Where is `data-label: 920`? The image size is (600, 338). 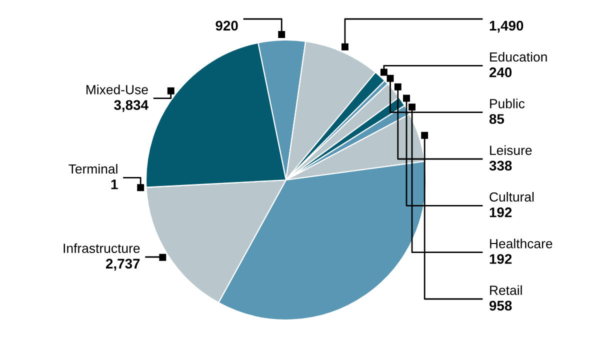 data-label: 920 is located at coordinates (227, 25).